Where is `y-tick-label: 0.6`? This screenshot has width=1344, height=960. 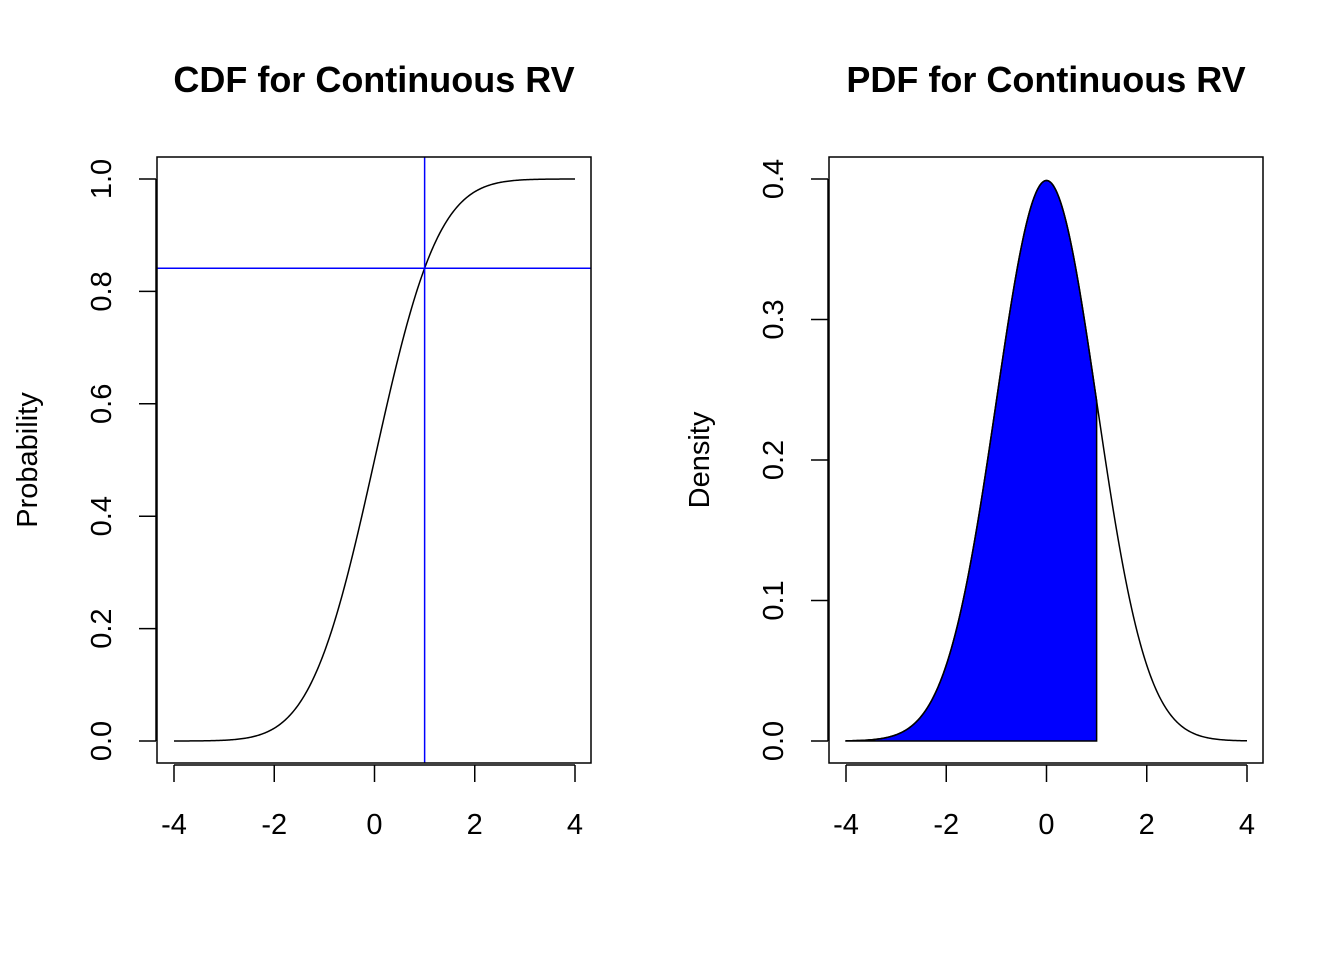 y-tick-label: 0.6 is located at coordinates (102, 404).